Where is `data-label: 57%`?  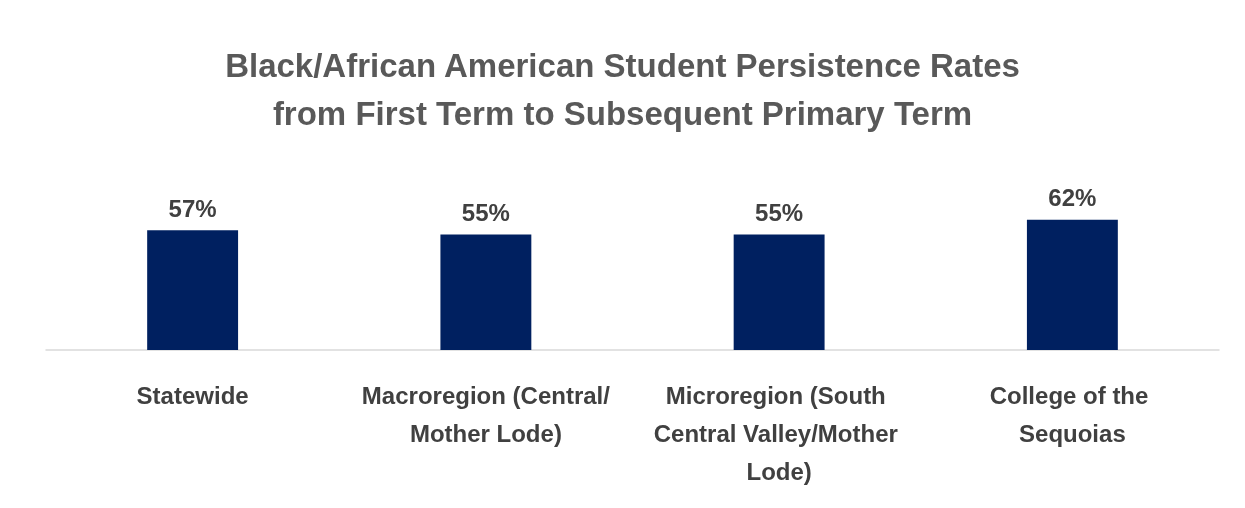 data-label: 57% is located at coordinates (192, 208).